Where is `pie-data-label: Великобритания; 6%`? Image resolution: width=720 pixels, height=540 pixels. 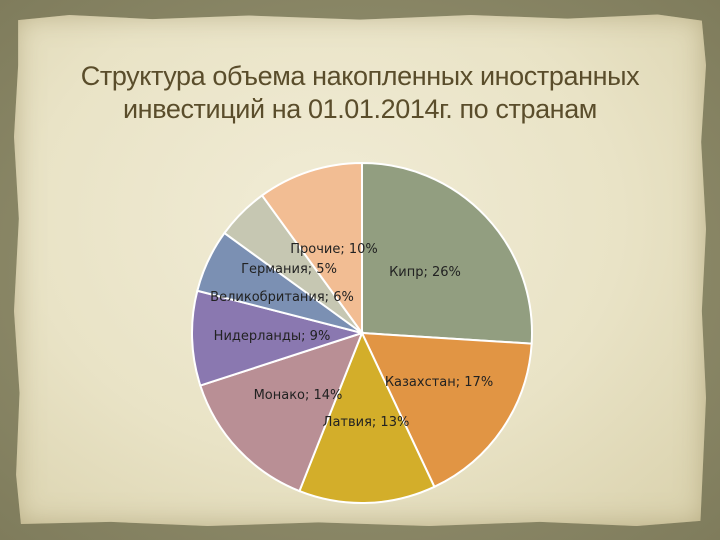
pie-data-label: Великобритания; 6% is located at coordinates (282, 297).